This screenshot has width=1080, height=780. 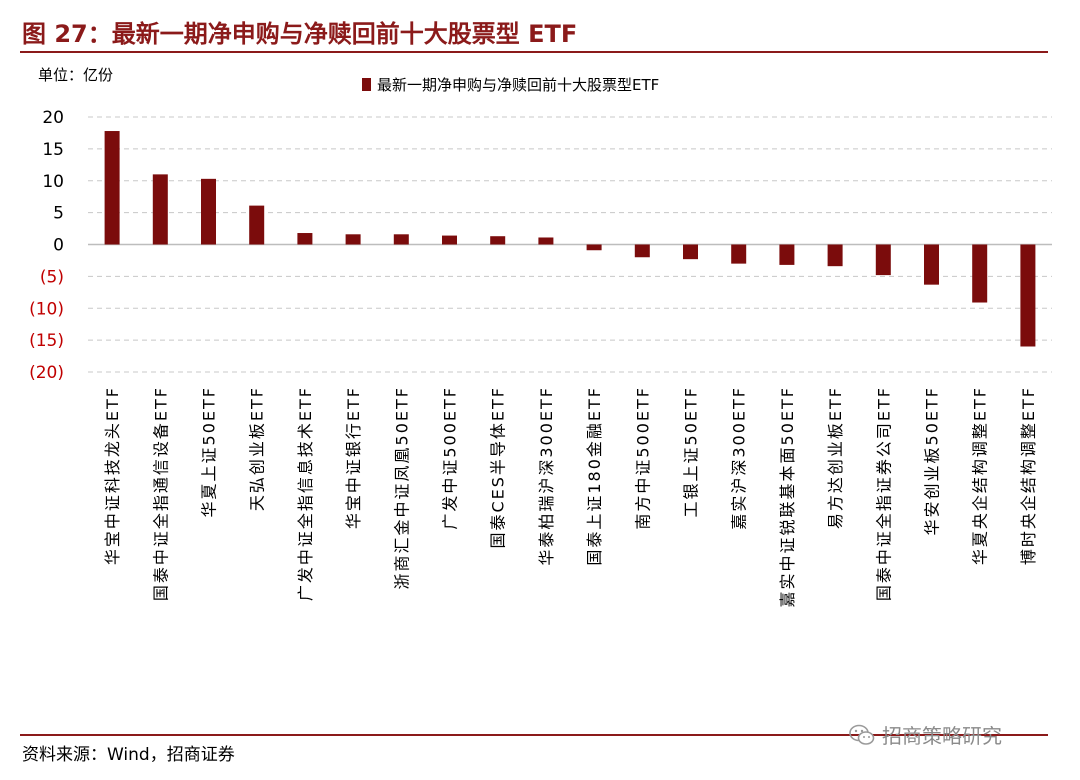 What do you see at coordinates (46, 245) in the screenshot?
I see `y-axis-tick-labels: 20 15 10 5 0 (5) (10) (15) (20)` at bounding box center [46, 245].